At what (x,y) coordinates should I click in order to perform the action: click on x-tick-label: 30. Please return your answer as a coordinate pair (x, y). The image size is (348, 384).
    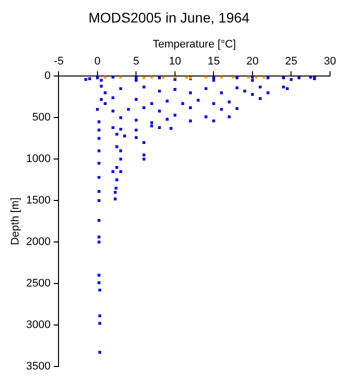
    Looking at the image, I should click on (330, 62).